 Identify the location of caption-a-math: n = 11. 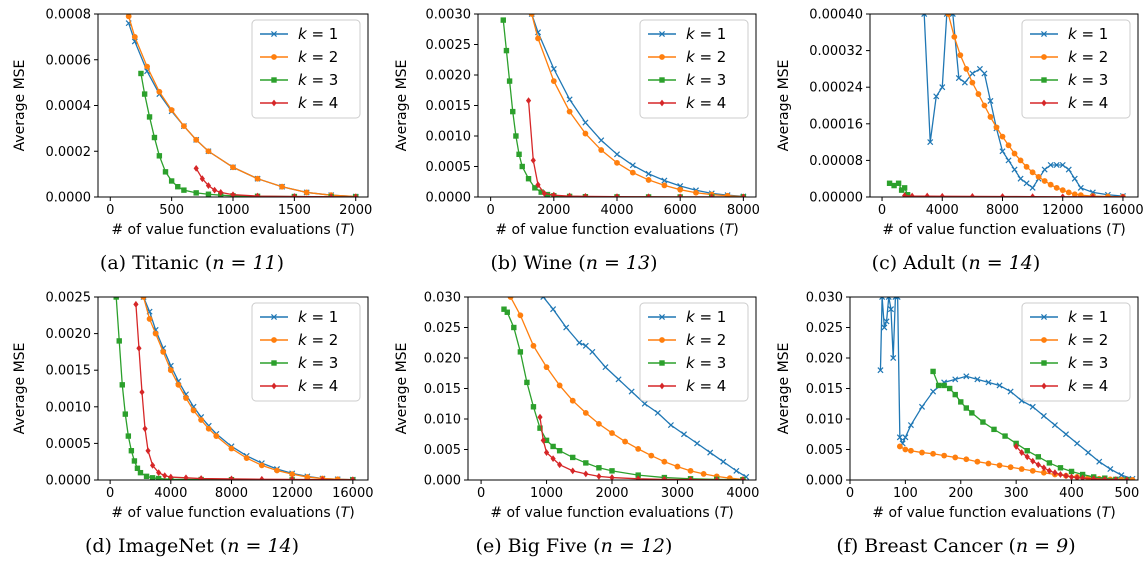
(244, 263).